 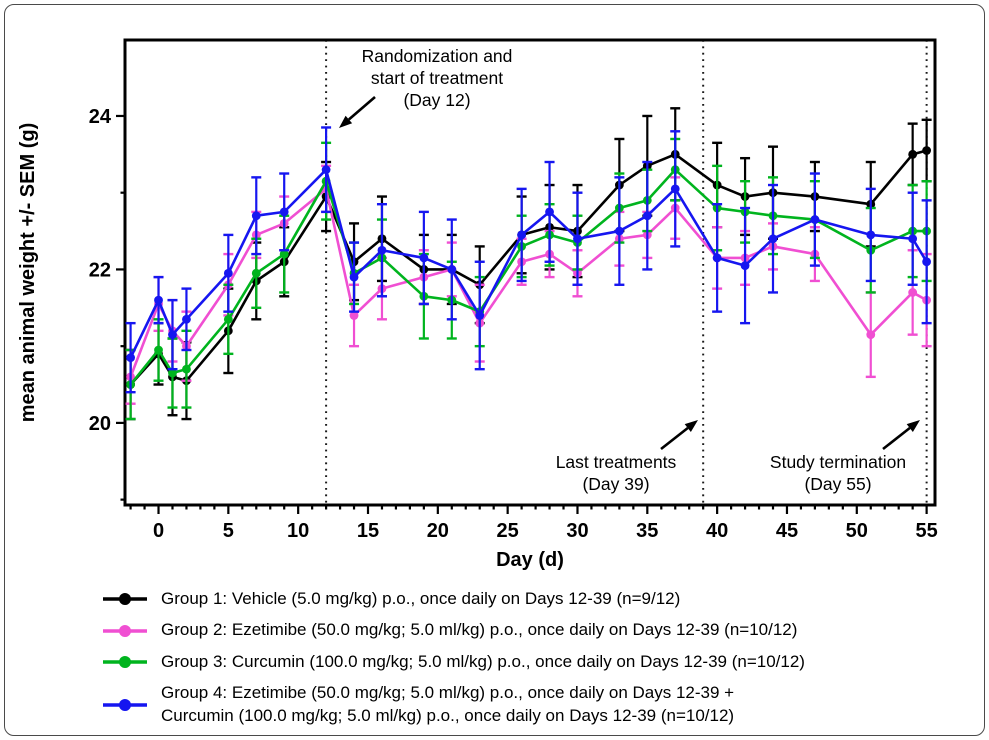 I want to click on annotation-line: (Day 12), so click(x=436, y=100).